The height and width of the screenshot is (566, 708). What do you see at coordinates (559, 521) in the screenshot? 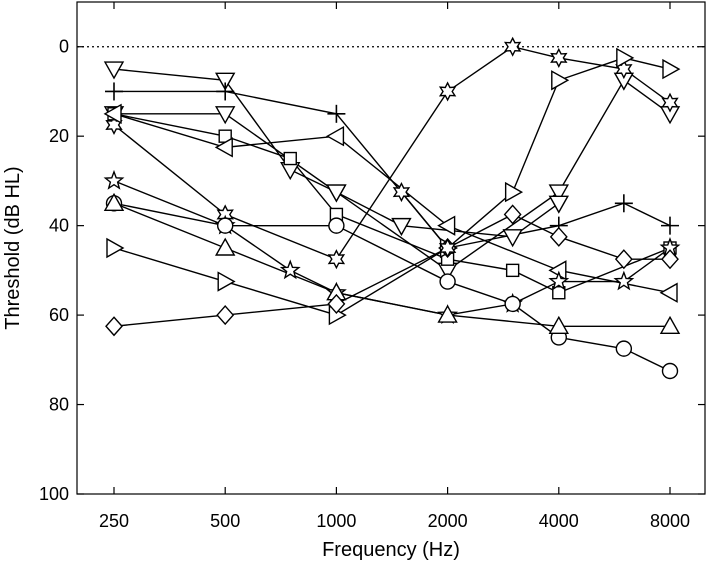
I see `x-tick-label: 4000` at bounding box center [559, 521].